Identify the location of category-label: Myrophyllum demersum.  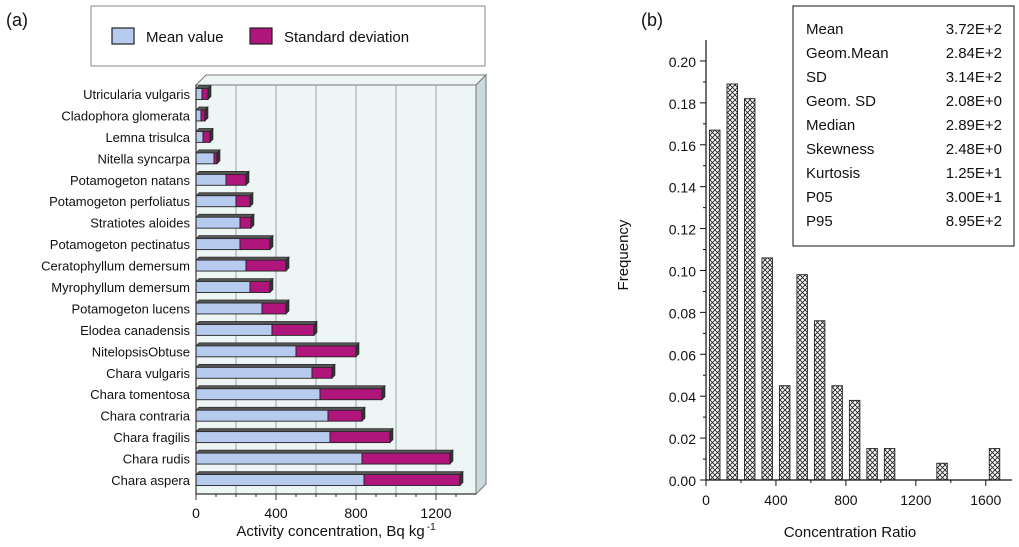
(120, 287).